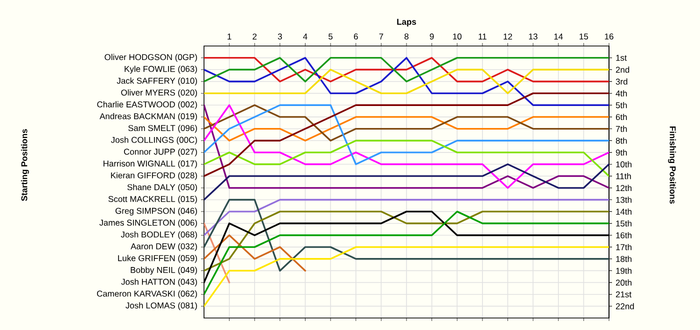 The image size is (700, 330). What do you see at coordinates (624, 211) in the screenshot?
I see `y2-tick-label: 14th` at bounding box center [624, 211].